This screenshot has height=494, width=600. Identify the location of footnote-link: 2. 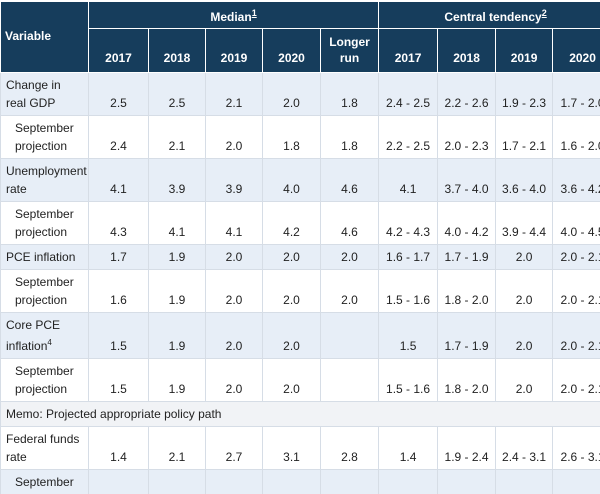
(544, 13).